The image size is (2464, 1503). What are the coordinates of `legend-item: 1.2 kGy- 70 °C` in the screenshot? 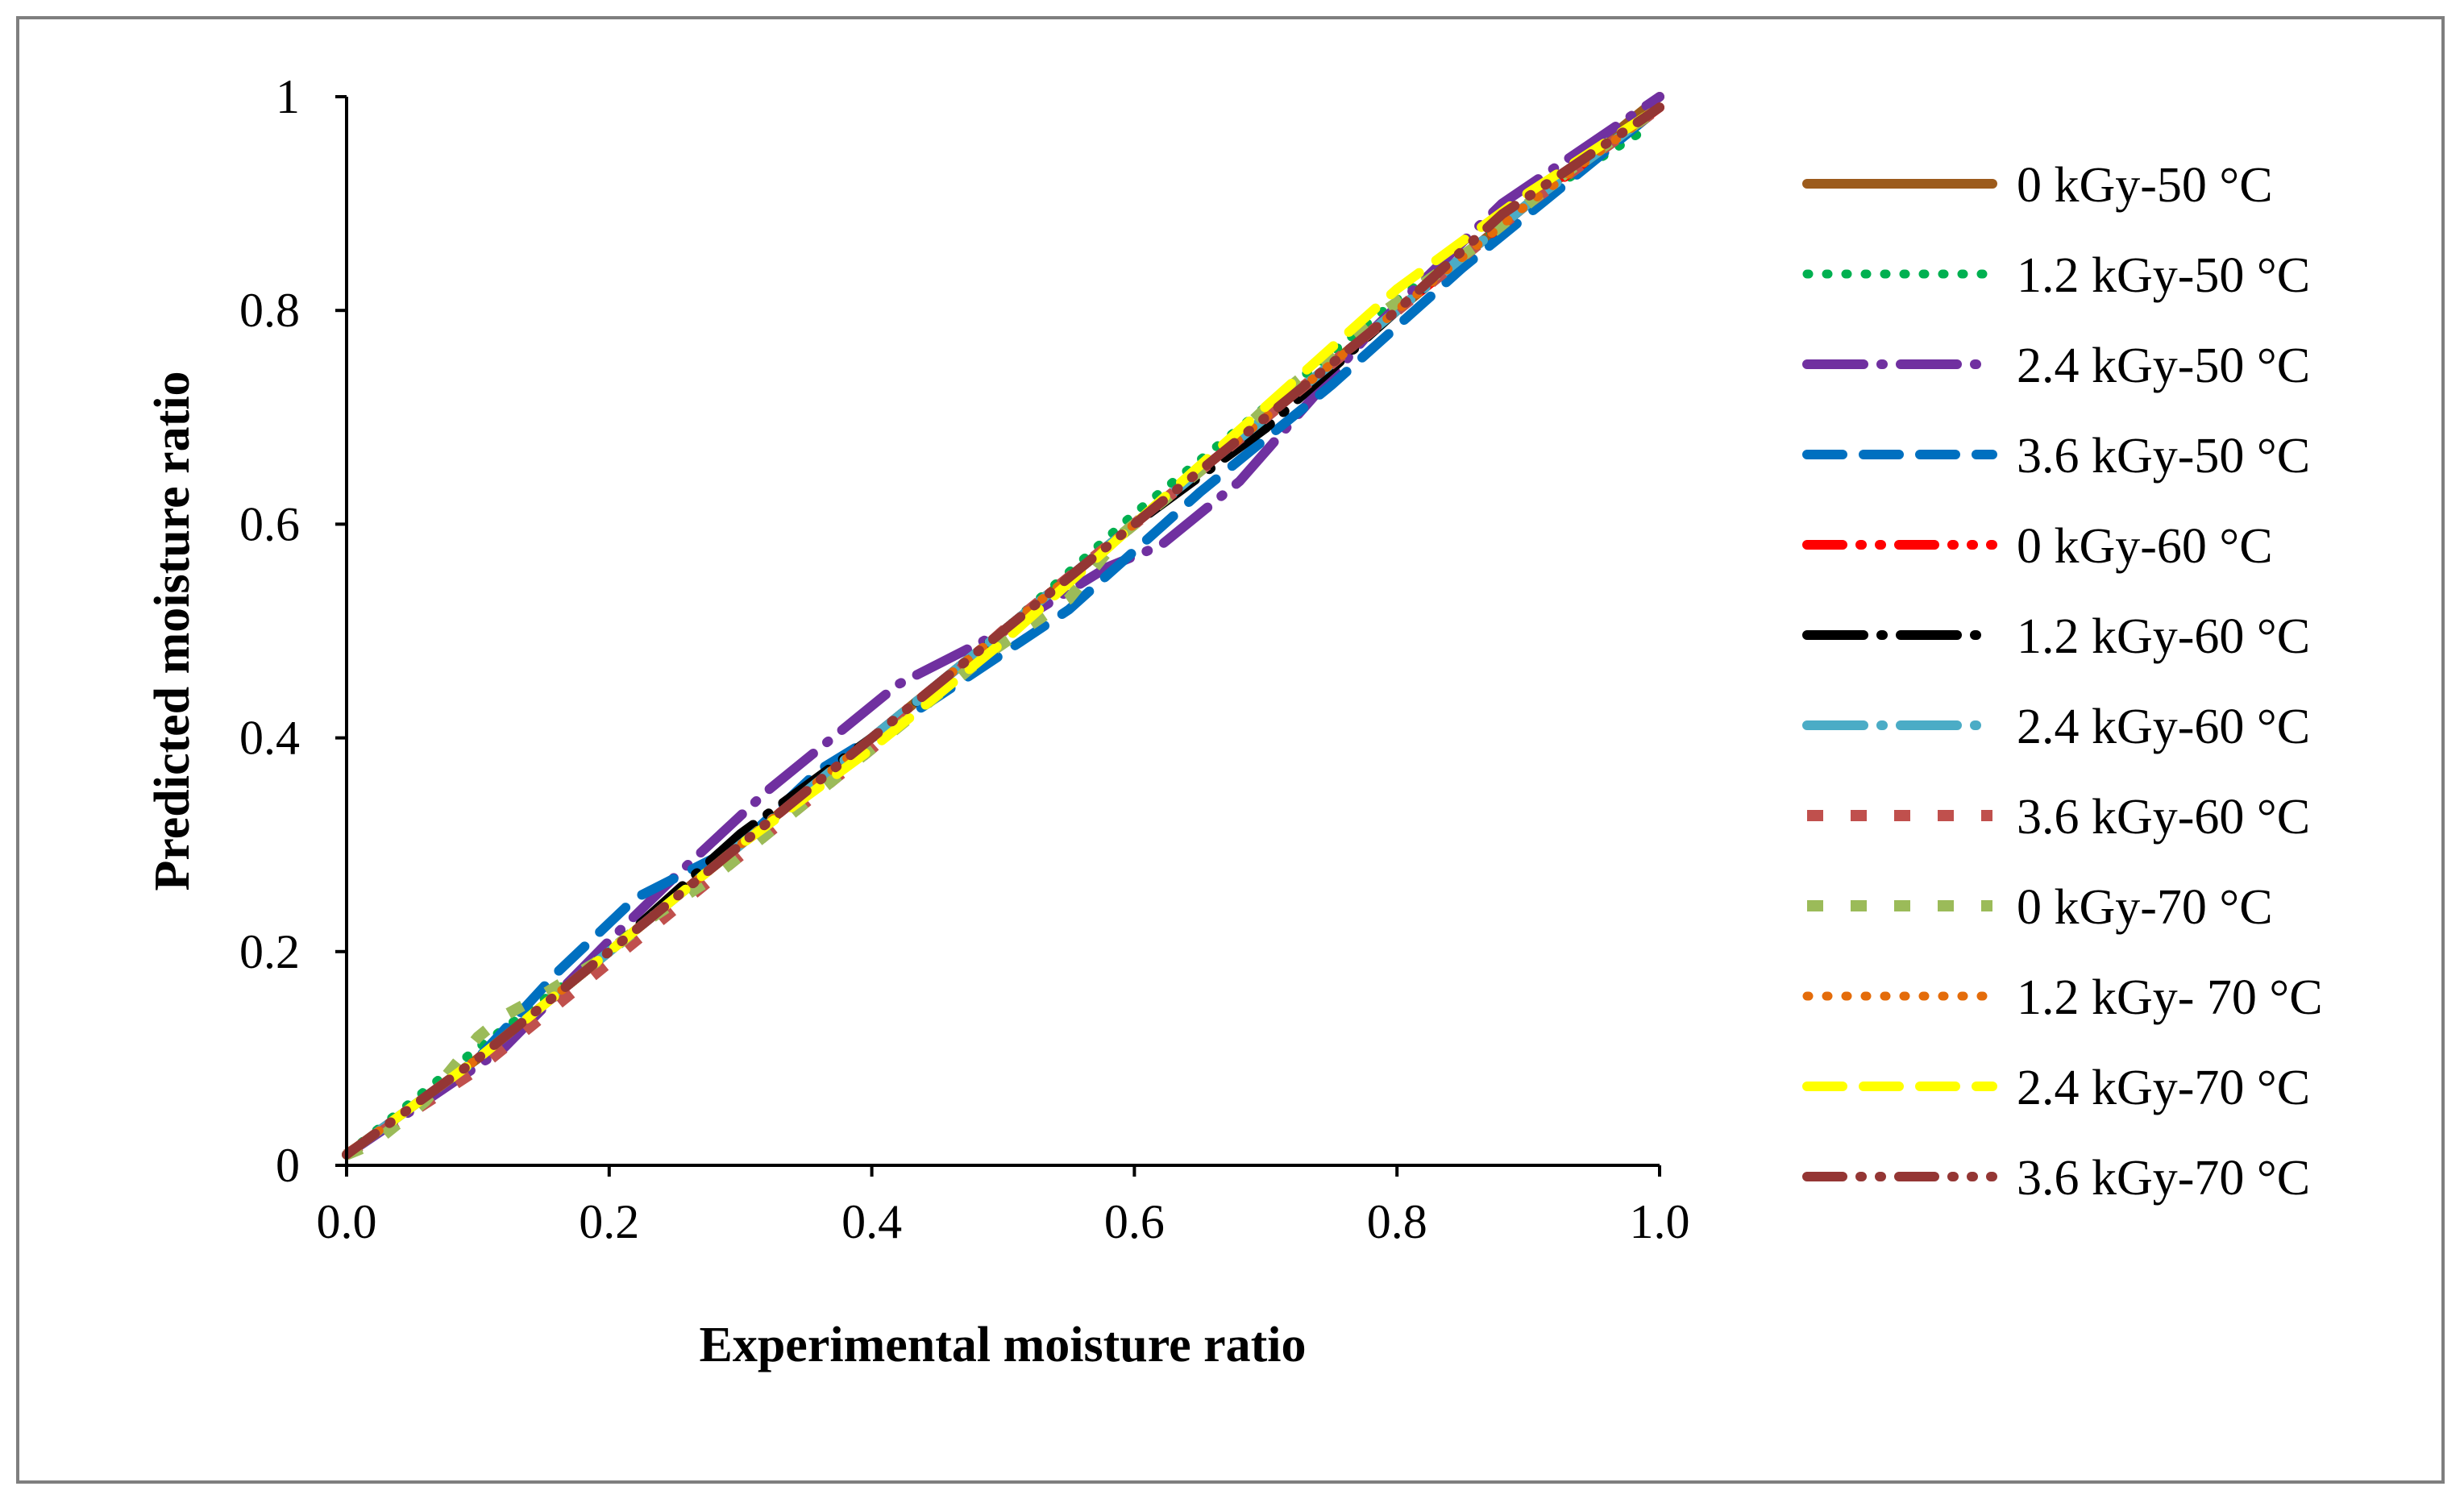 It's located at (2062, 997).